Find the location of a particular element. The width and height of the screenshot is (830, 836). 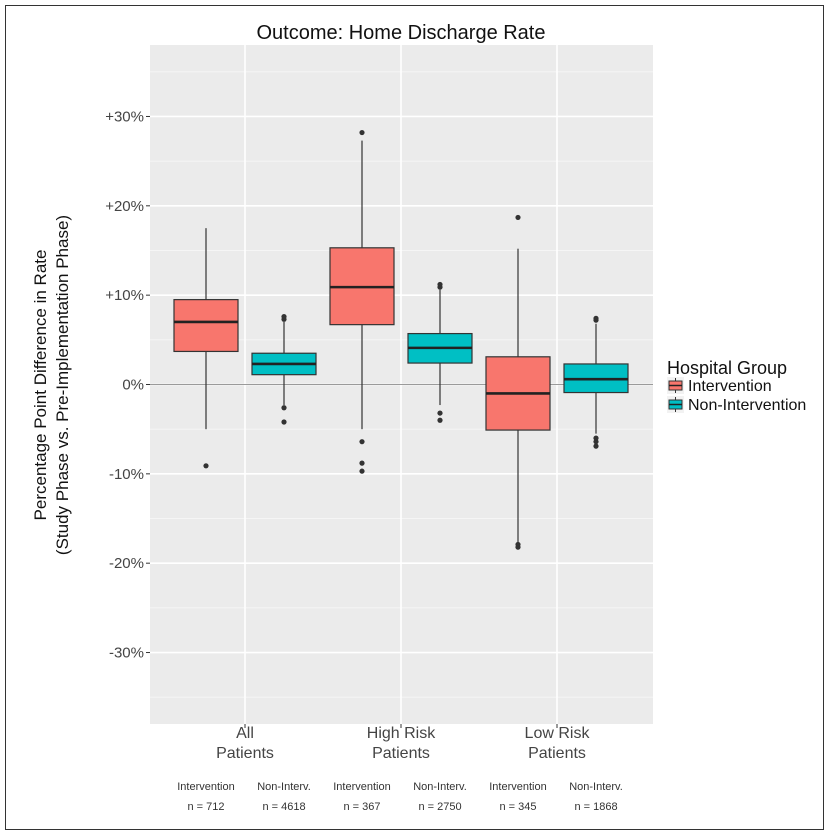

sample-size-label: n = 1868 is located at coordinates (595, 807).